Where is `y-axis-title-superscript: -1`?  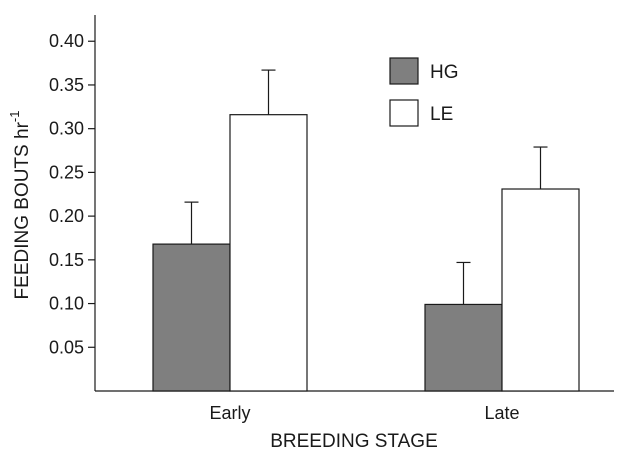 y-axis-title-superscript: -1 is located at coordinates (14, 117).